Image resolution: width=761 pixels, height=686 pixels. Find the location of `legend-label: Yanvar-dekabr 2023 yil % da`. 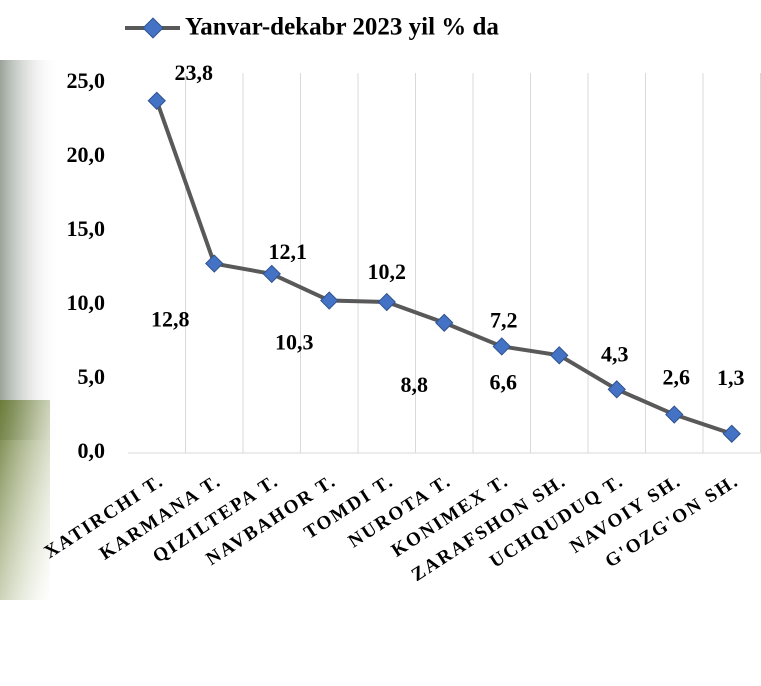

legend-label: Yanvar-dekabr 2023 yil % da is located at coordinates (342, 27).